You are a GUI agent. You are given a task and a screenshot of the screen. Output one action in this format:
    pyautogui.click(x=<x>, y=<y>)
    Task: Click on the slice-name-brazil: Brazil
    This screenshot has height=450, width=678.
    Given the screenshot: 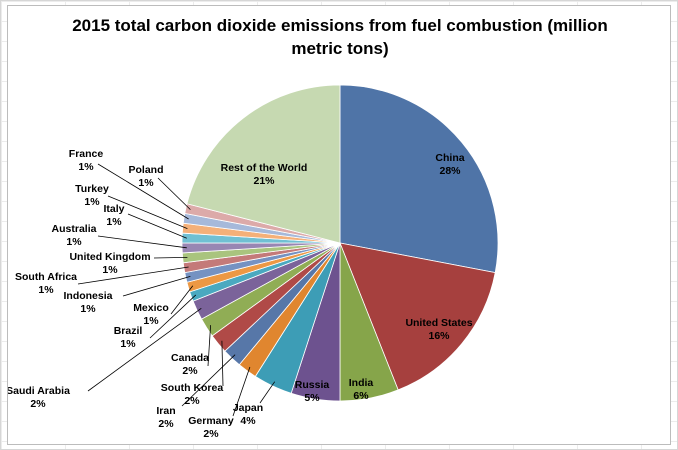 What is the action you would take?
    pyautogui.click(x=128, y=331)
    